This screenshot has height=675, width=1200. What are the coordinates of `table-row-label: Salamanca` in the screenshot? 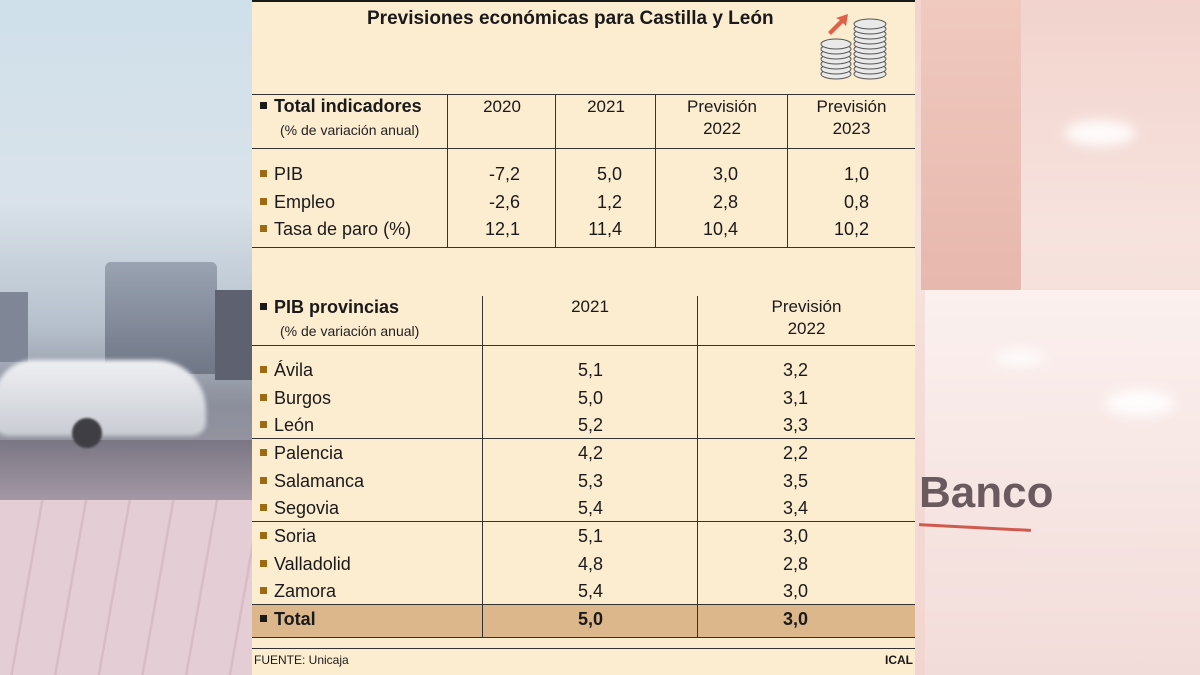 It's located at (312, 481).